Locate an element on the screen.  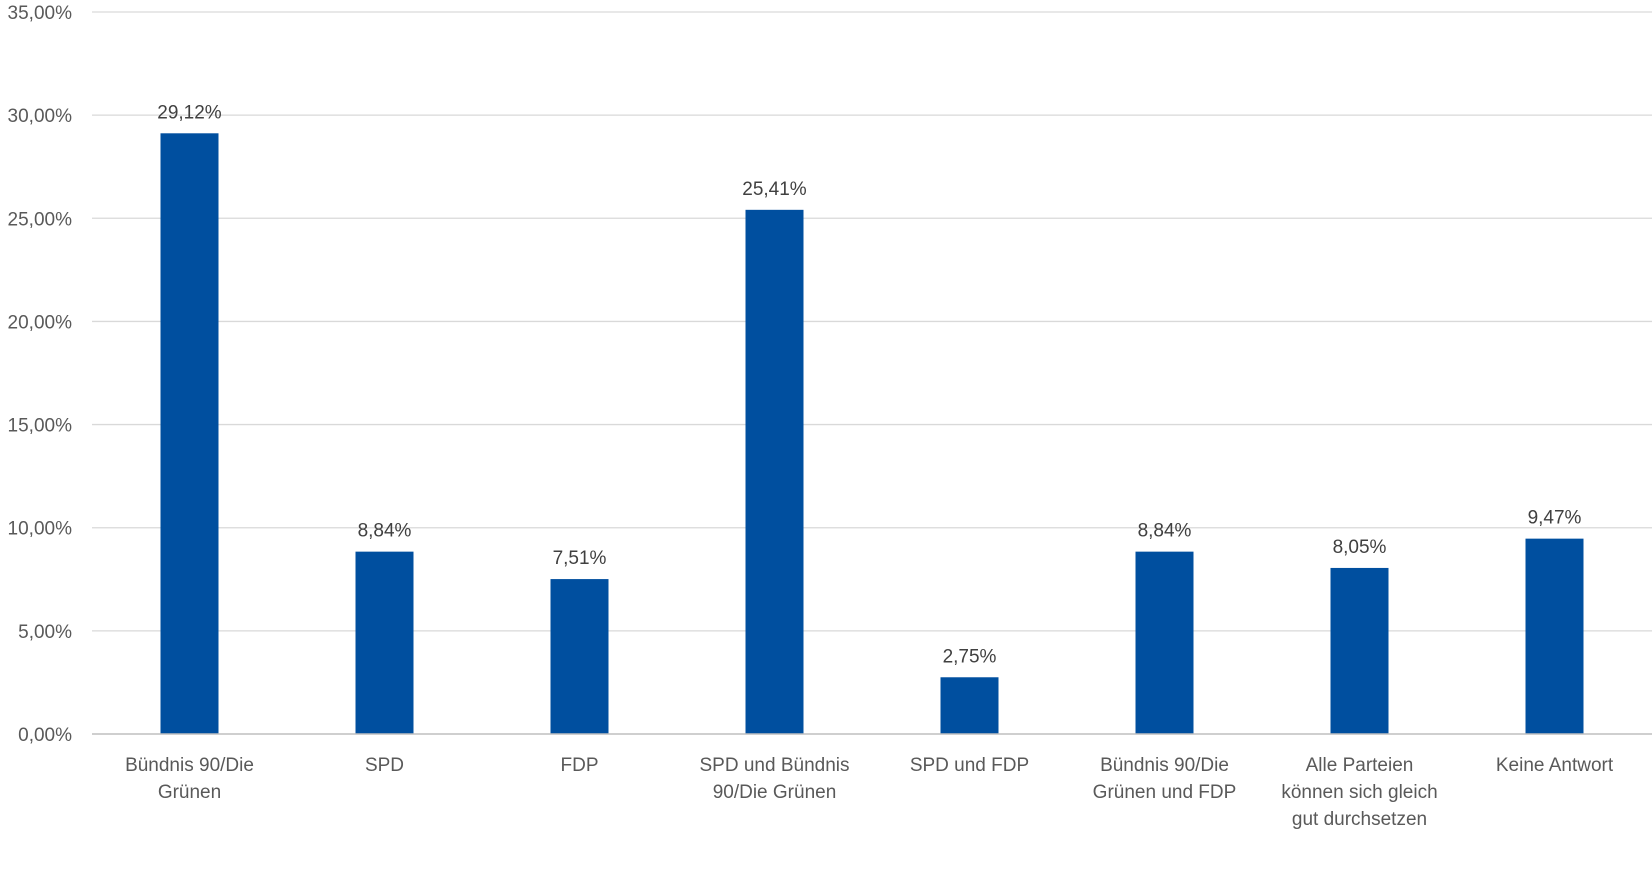
data-label: 8,05% is located at coordinates (1360, 547).